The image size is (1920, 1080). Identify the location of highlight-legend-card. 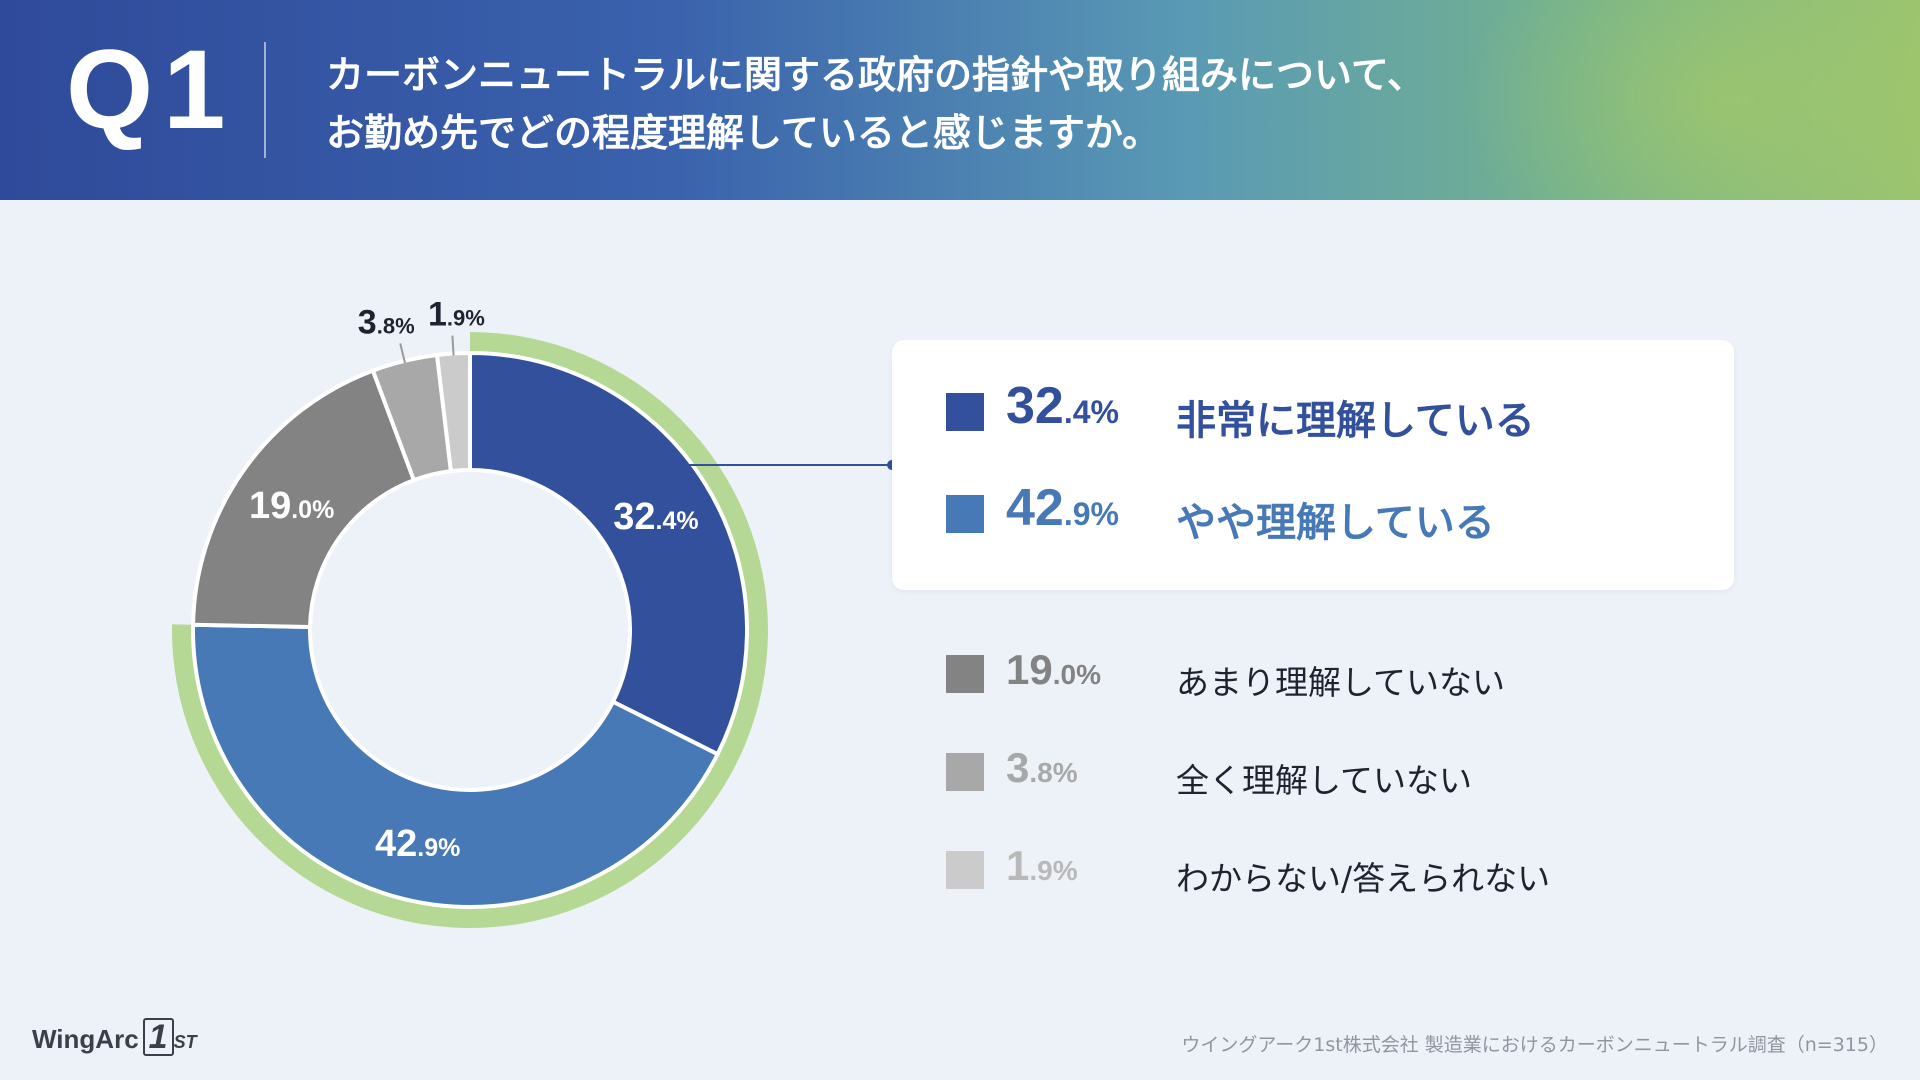
(1313, 465).